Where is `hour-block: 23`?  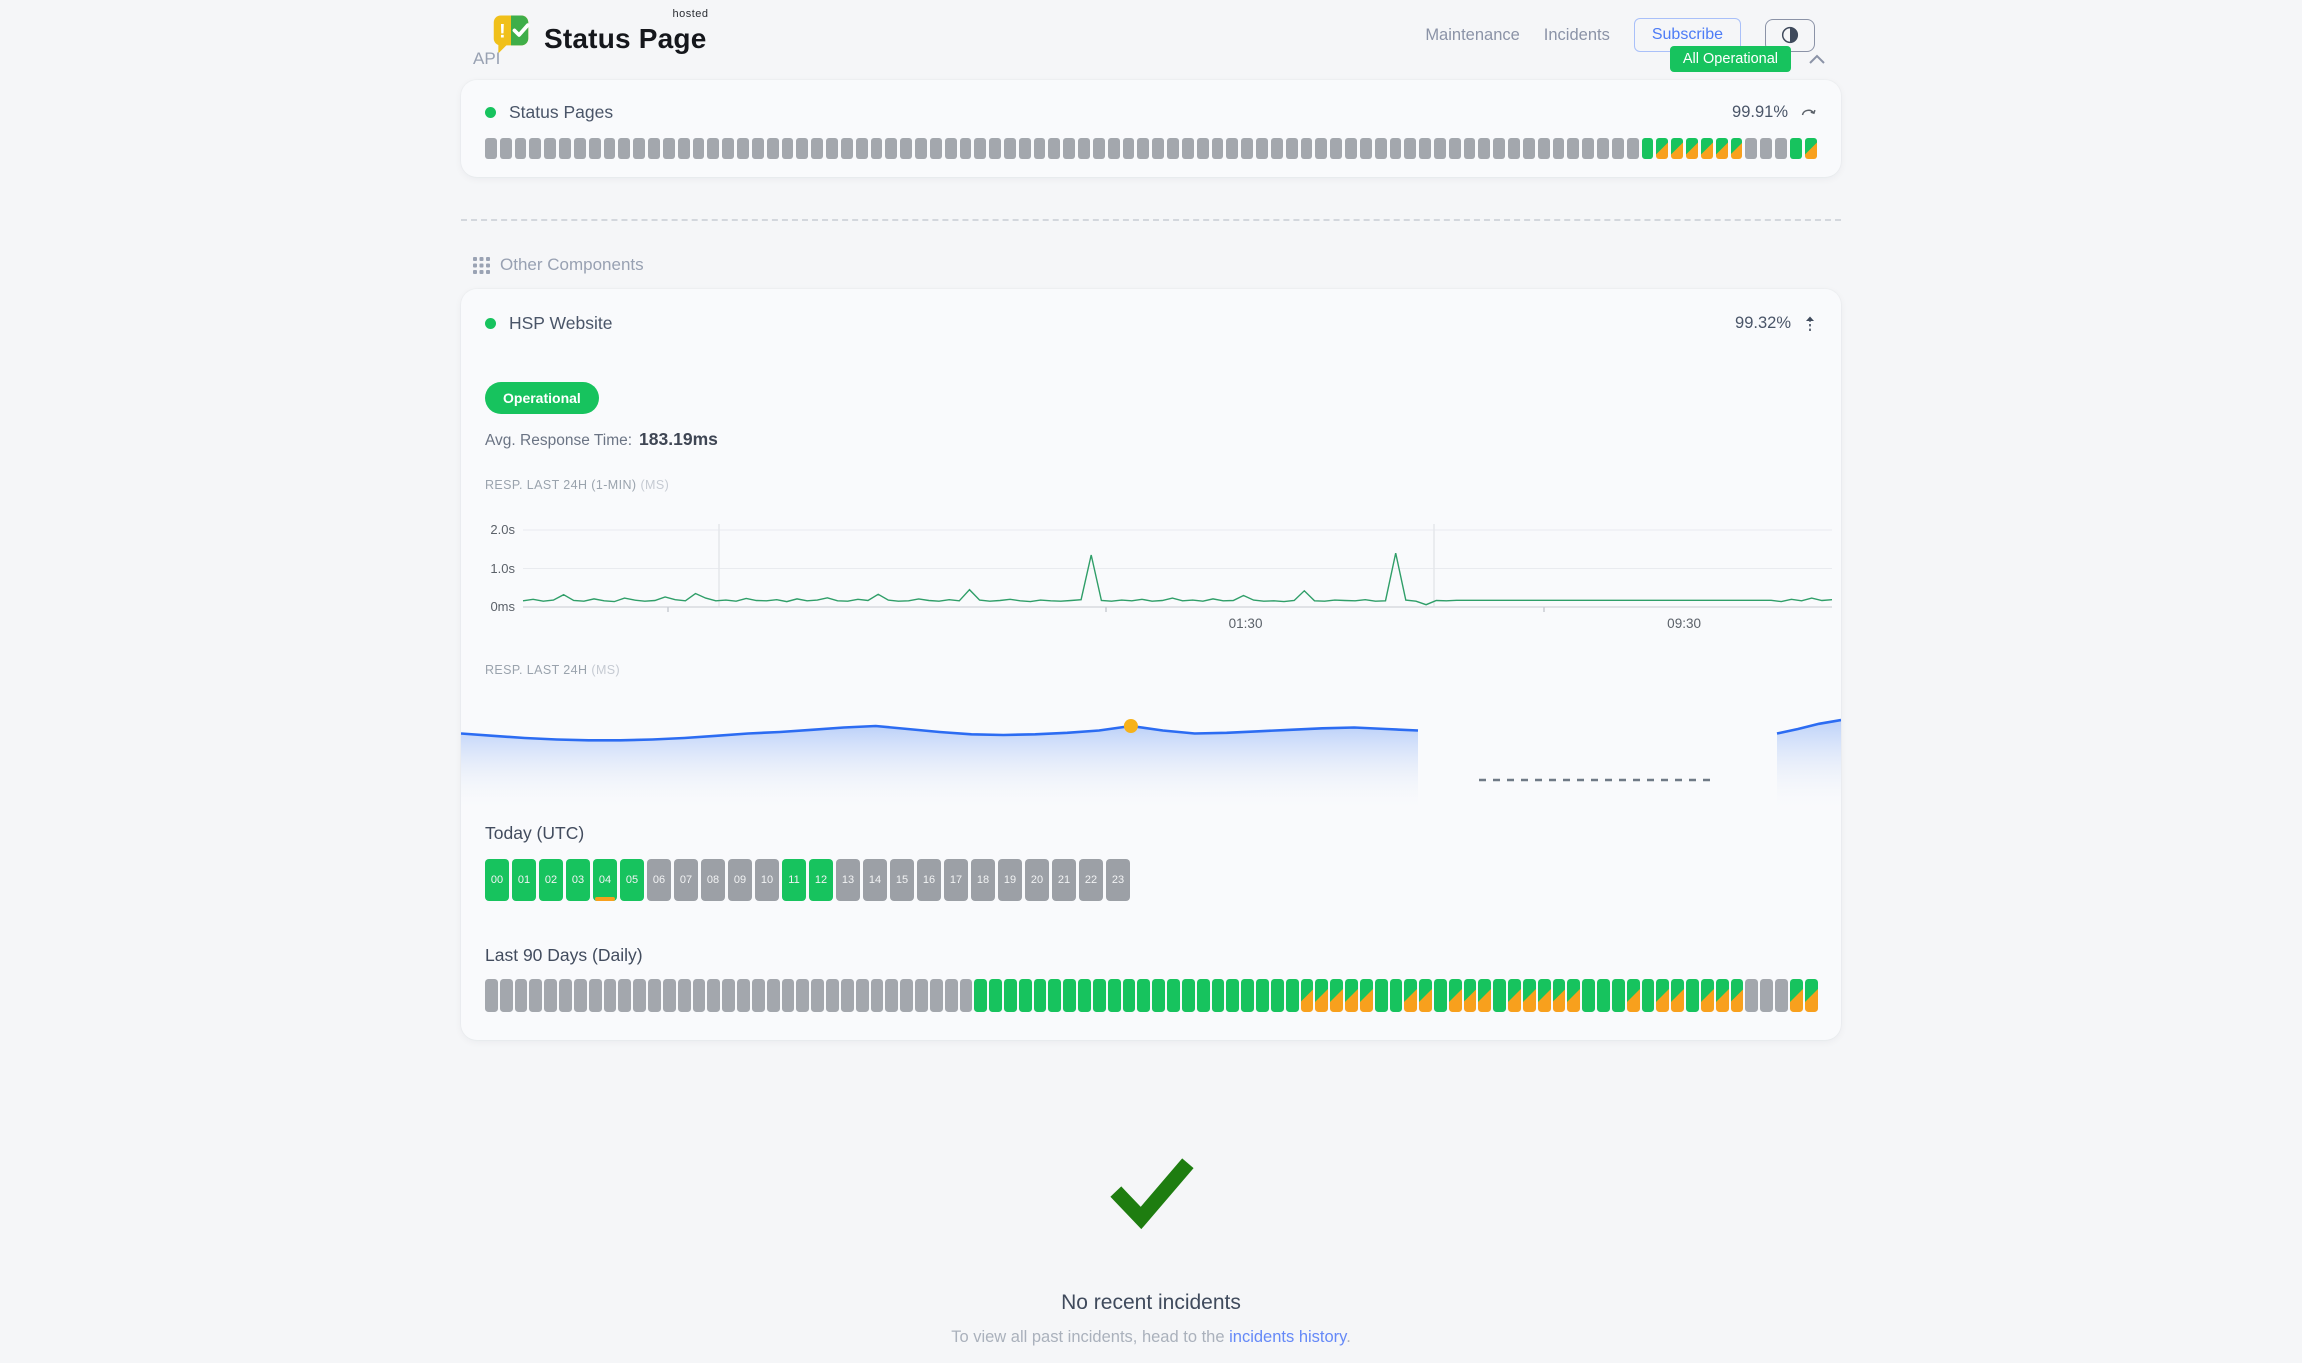
hour-block: 23 is located at coordinates (1118, 880).